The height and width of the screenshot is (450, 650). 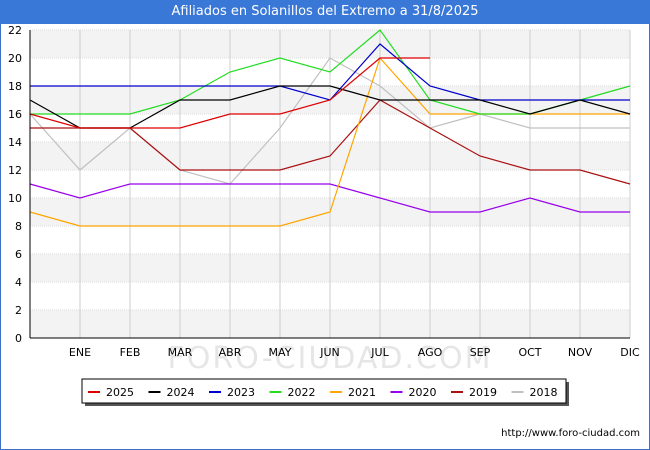 I want to click on x-tick-label: ENE, so click(x=80, y=352).